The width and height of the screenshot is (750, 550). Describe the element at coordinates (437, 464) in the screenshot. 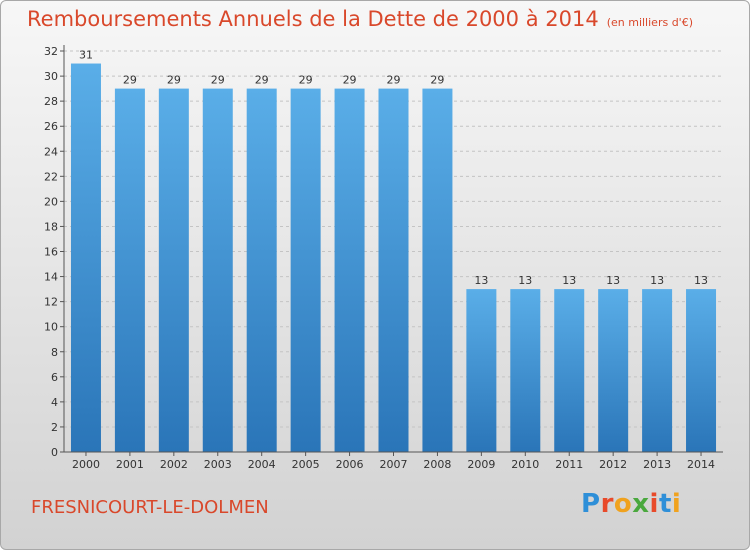

I see `x-tick-label-2008: 2008` at that location.